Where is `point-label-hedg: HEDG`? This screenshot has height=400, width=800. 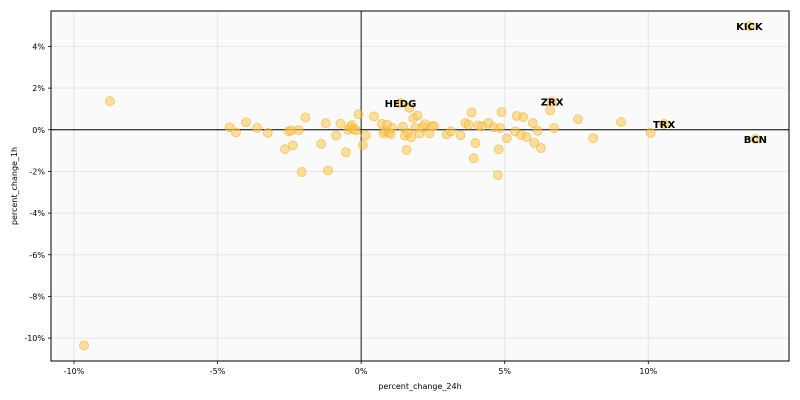 point-label-hedg: HEDG is located at coordinates (401, 104).